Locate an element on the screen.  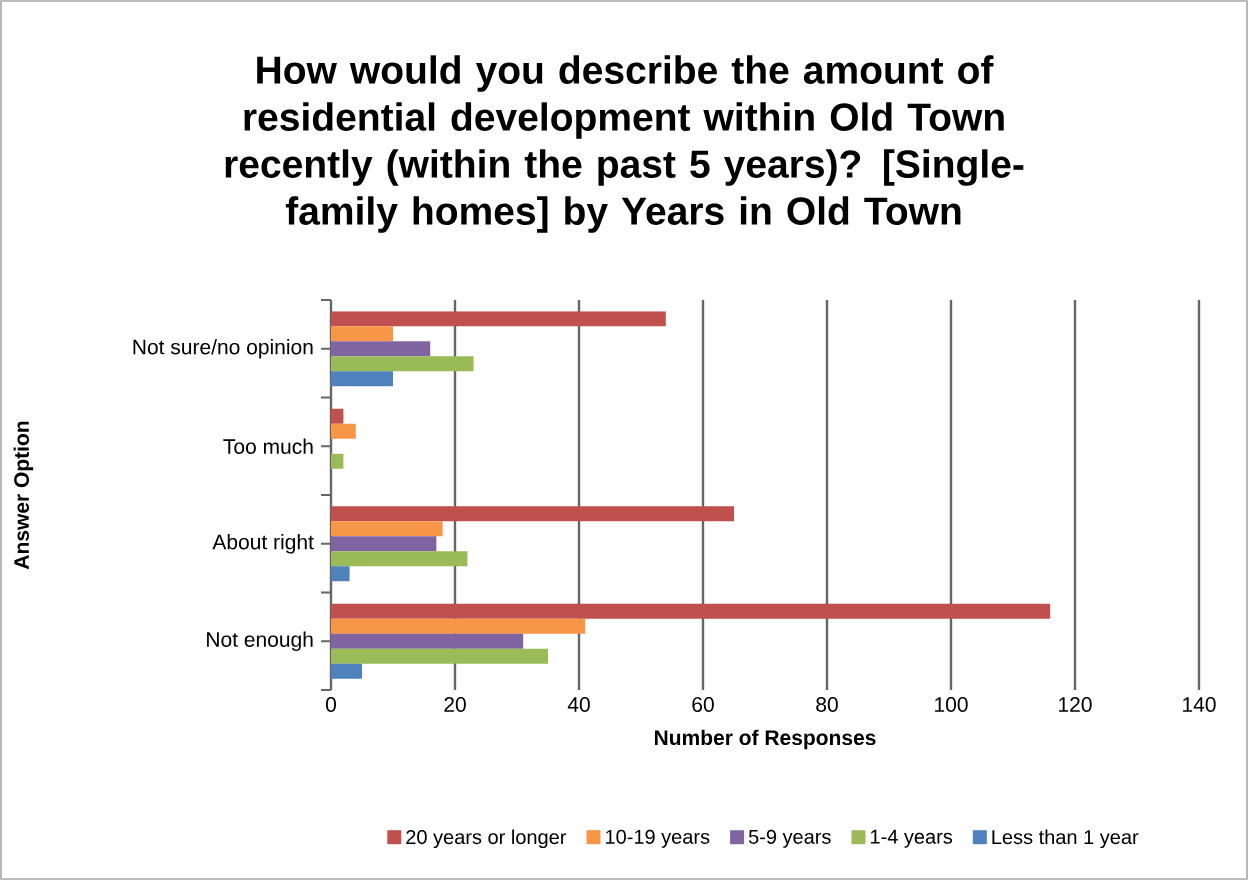
legend-label: 10-19 years is located at coordinates (658, 838).